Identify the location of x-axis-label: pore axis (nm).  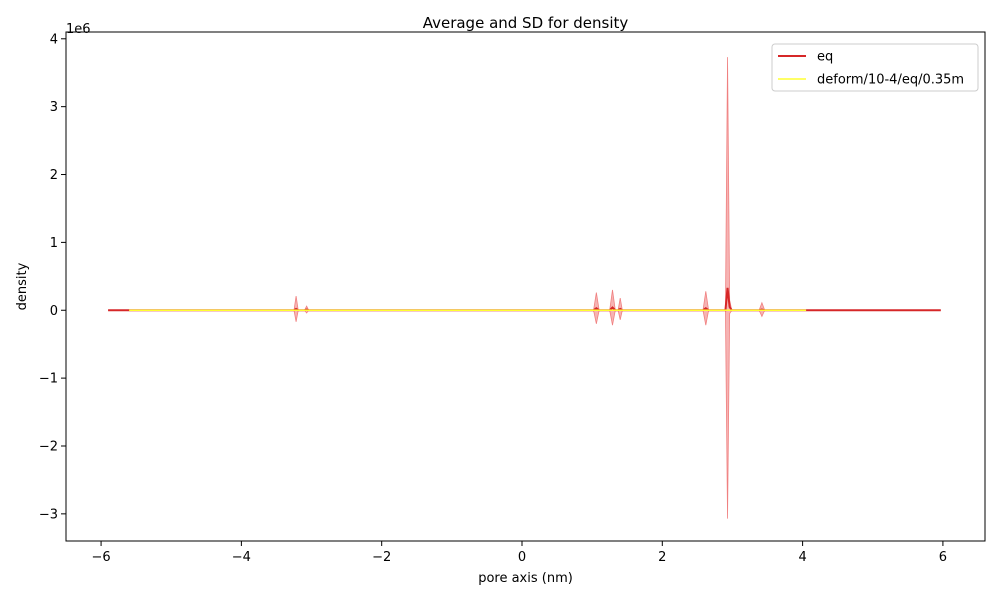
(525, 578).